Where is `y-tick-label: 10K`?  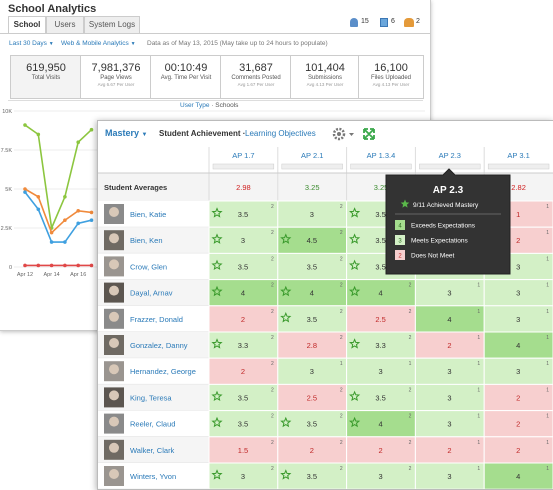
y-tick-label: 10K is located at coordinates (7, 112).